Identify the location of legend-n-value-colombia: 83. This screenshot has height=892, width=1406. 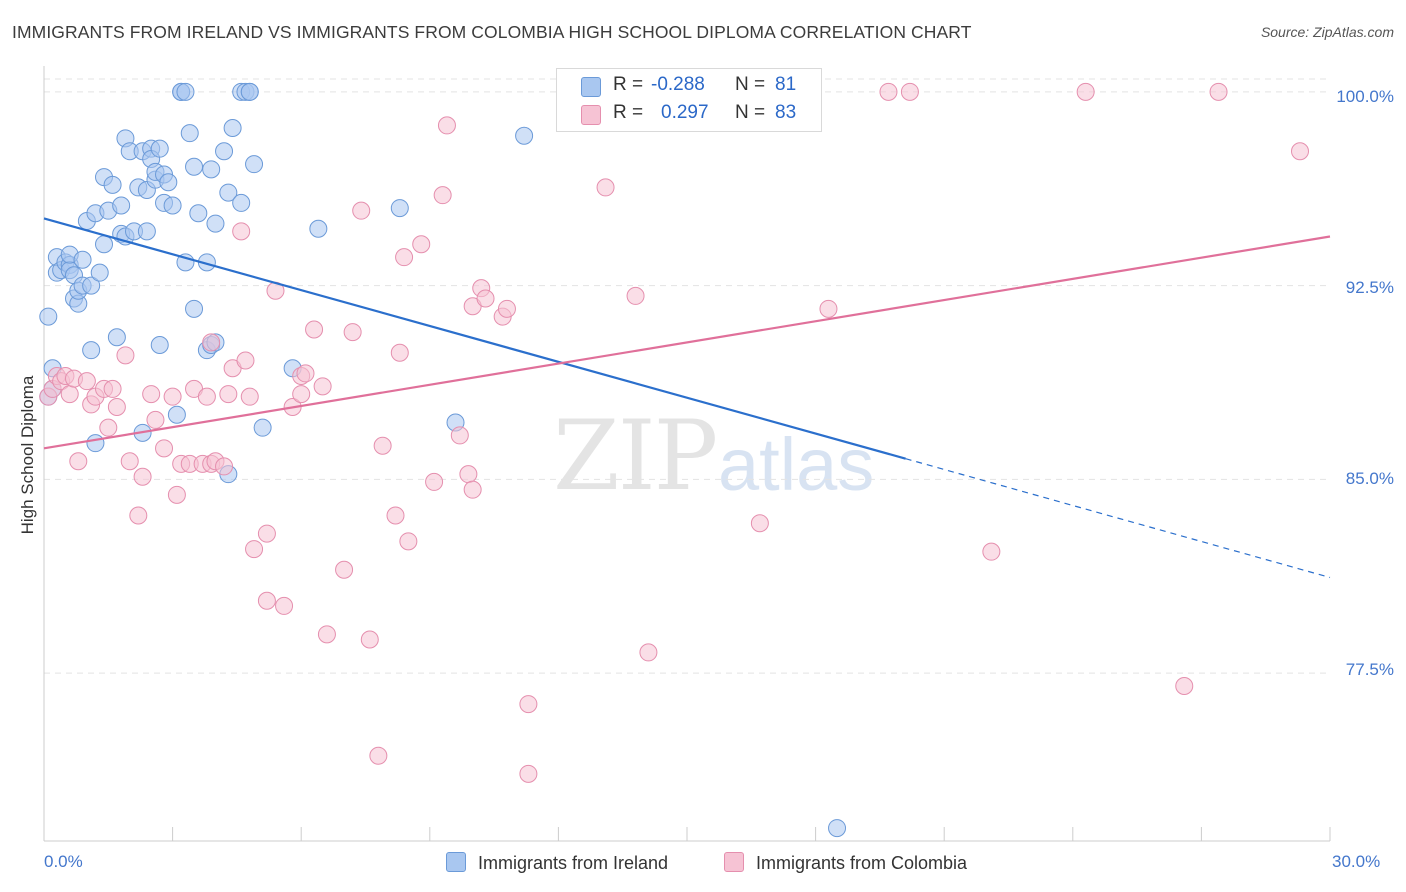
(786, 112).